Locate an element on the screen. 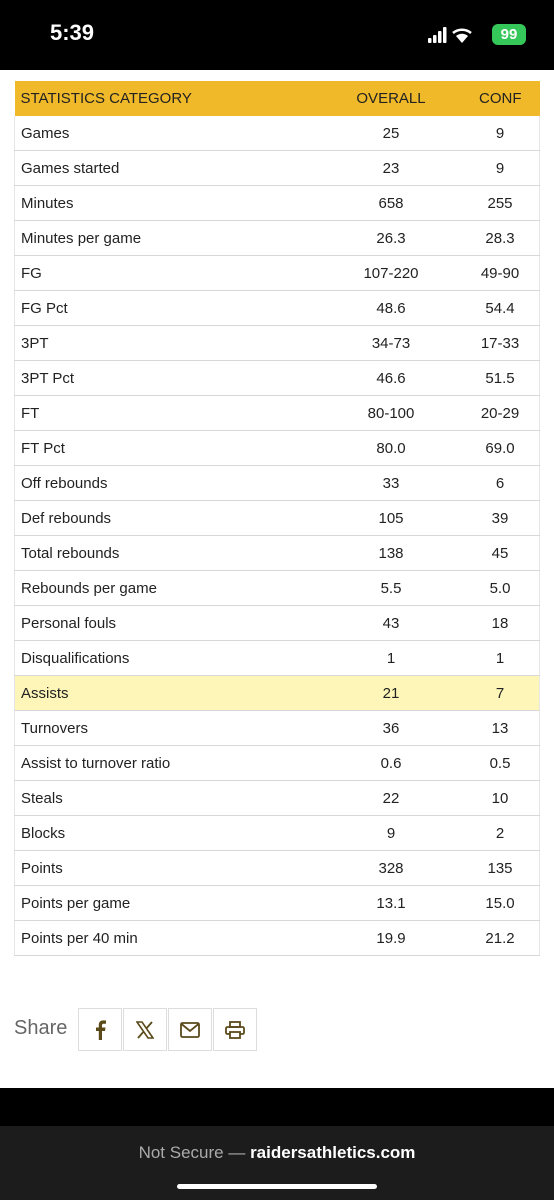 The image size is (554, 1200). category-cell: FT Pct is located at coordinates (167, 448).